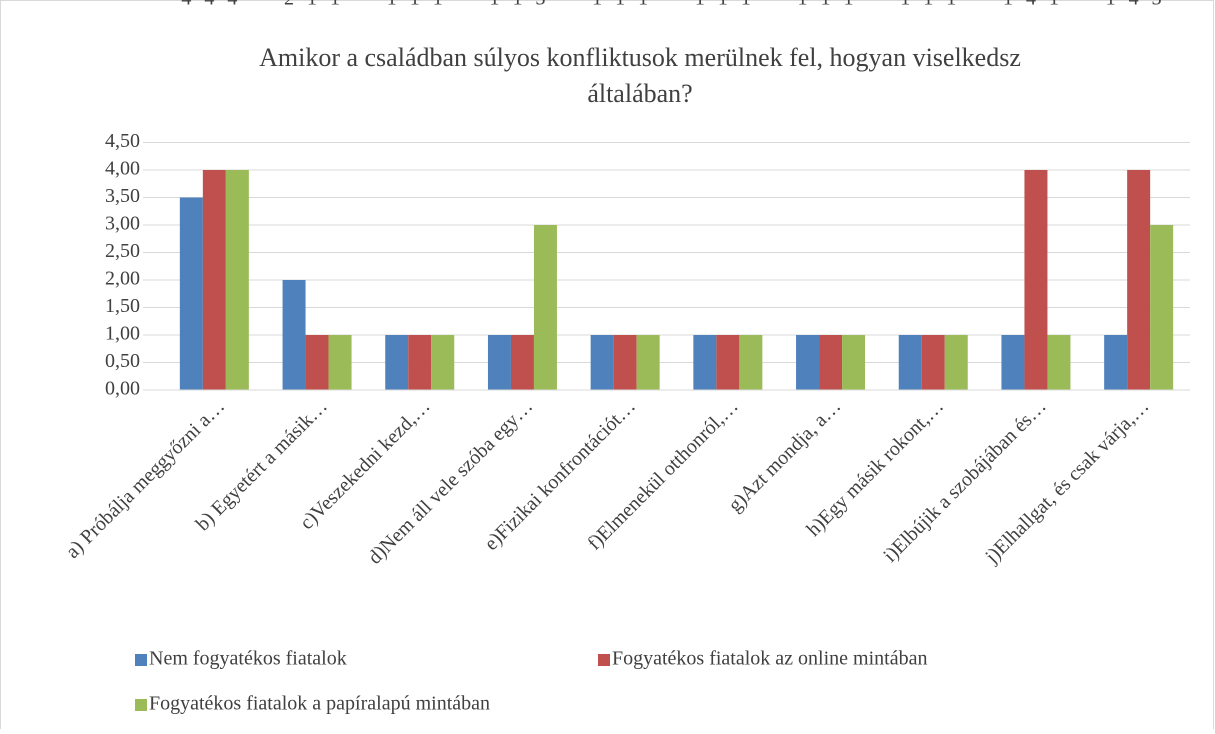 Image resolution: width=1215 pixels, height=734 pixels. Describe the element at coordinates (122, 169) in the screenshot. I see `y-tick-label: 4,00` at that location.